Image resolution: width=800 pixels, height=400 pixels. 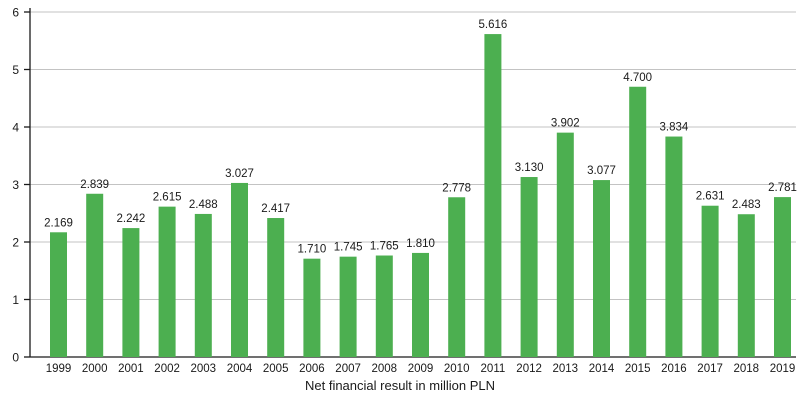 What do you see at coordinates (493, 25) in the screenshot?
I see `bar-value-label: 5.616` at bounding box center [493, 25].